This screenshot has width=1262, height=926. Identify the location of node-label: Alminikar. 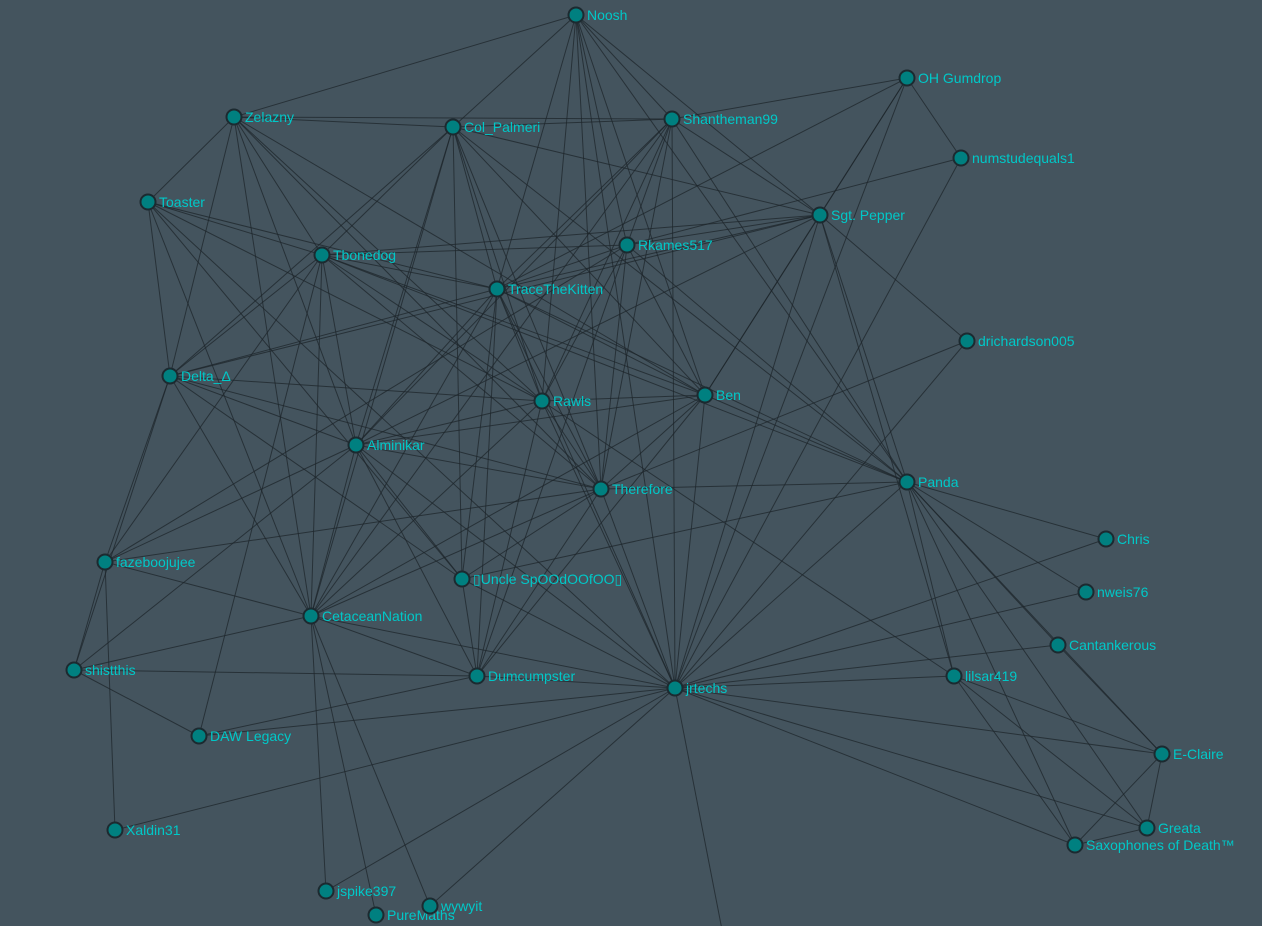
(396, 445).